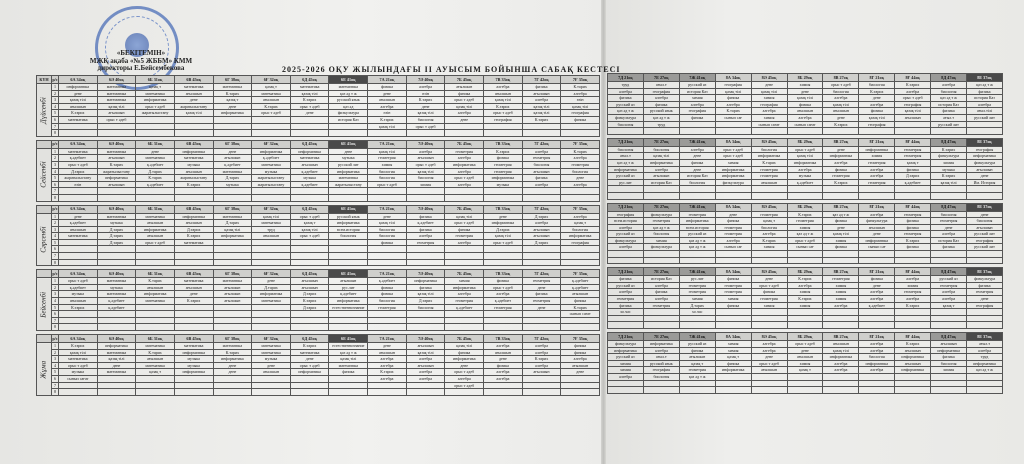  Describe the element at coordinates (309, 274) in the screenshot. I see `class-header: 6Д 45оқ` at that location.